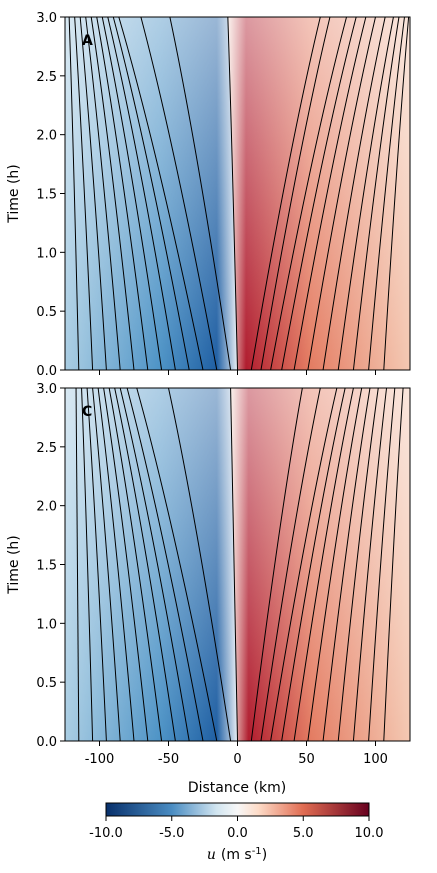 This screenshot has height=873, width=437. Describe the element at coordinates (87, 412) in the screenshot. I see `panel-c-label: C` at that location.